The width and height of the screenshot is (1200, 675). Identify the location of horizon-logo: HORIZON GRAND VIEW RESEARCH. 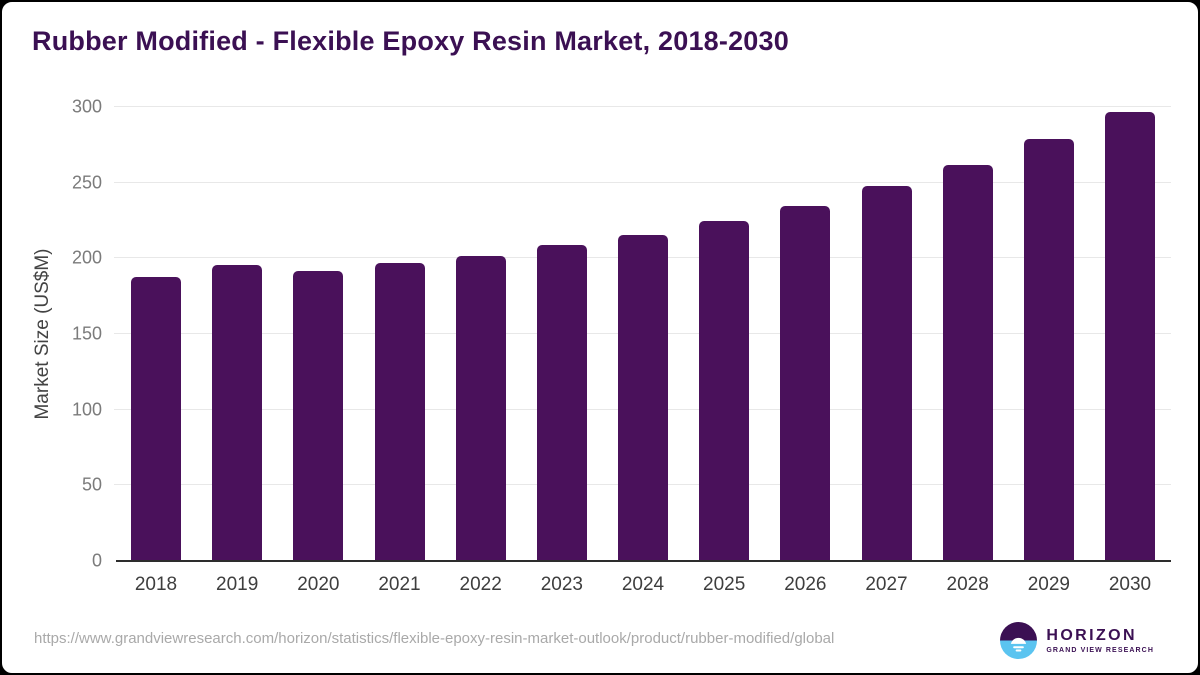
(1077, 640).